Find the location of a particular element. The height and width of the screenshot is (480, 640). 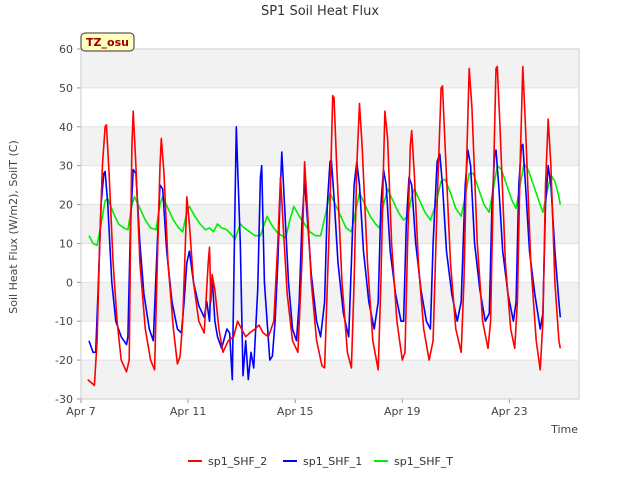

chart-title: SP1 Soil Heat Flux is located at coordinates (320, 11).